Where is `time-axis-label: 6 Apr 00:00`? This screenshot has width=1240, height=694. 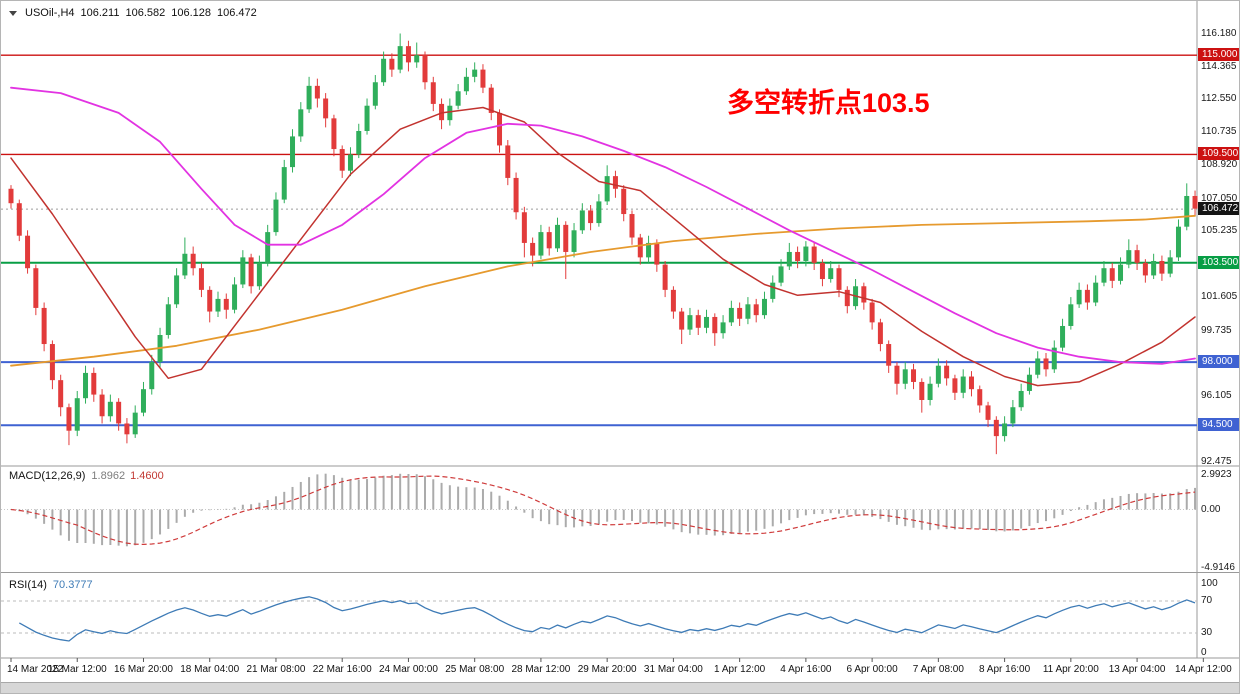
time-axis-label: 6 Apr 00:00 is located at coordinates (872, 669).